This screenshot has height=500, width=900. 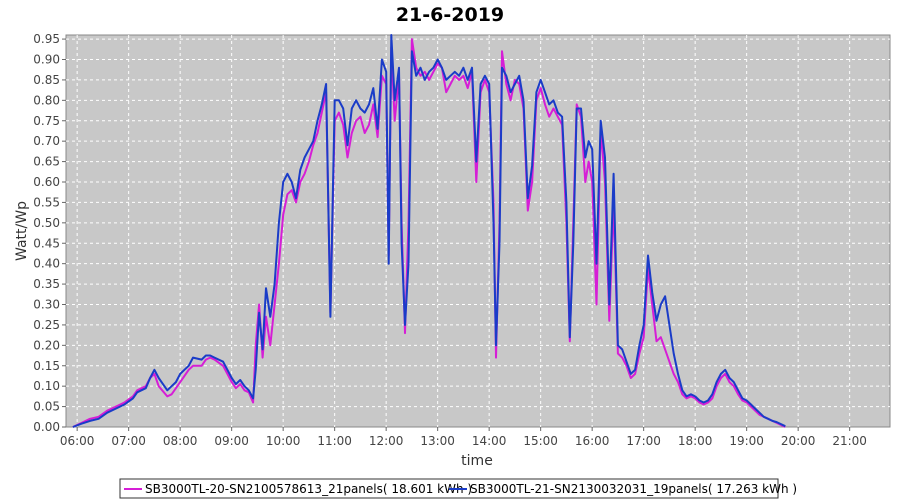 I want to click on y-tick-label: 0.25, so click(x=46, y=325).